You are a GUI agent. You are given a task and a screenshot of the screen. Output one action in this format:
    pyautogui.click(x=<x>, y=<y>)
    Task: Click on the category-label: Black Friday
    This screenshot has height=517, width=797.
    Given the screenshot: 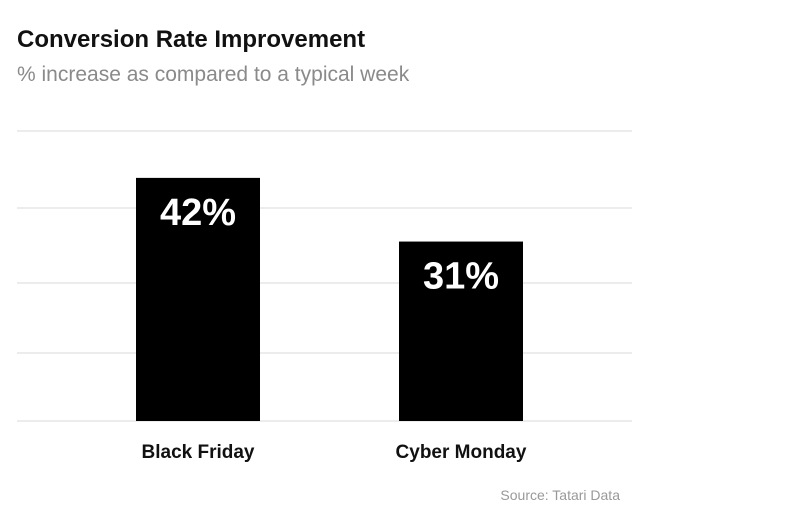 What is the action you would take?
    pyautogui.click(x=198, y=452)
    